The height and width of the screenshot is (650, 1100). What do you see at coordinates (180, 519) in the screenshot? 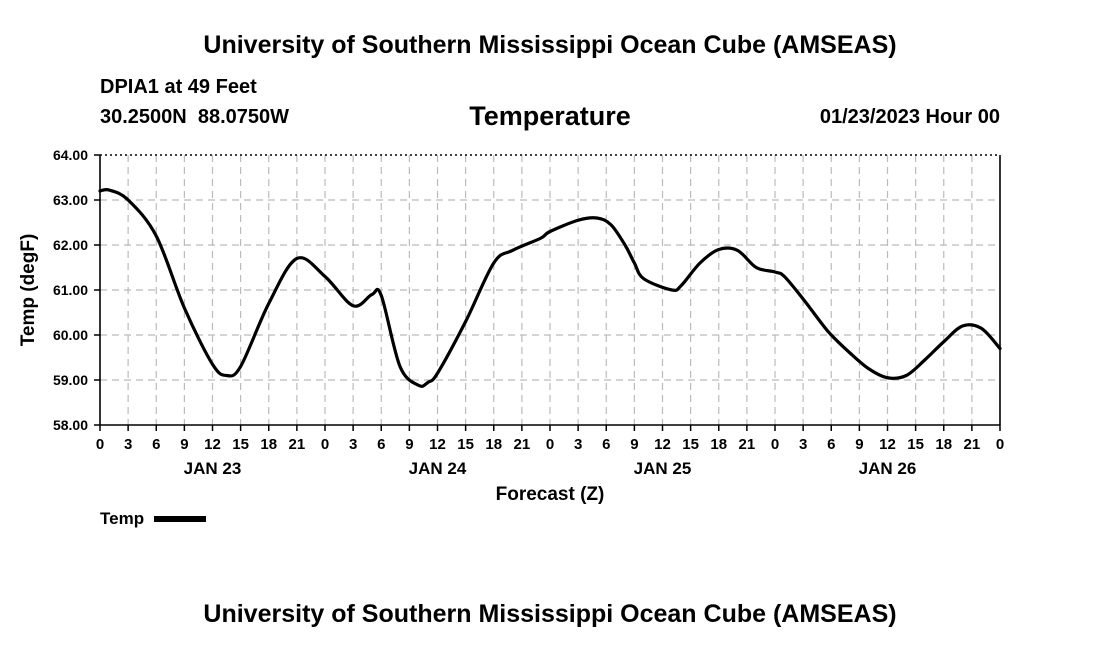
I see `legend-line-swatch` at bounding box center [180, 519].